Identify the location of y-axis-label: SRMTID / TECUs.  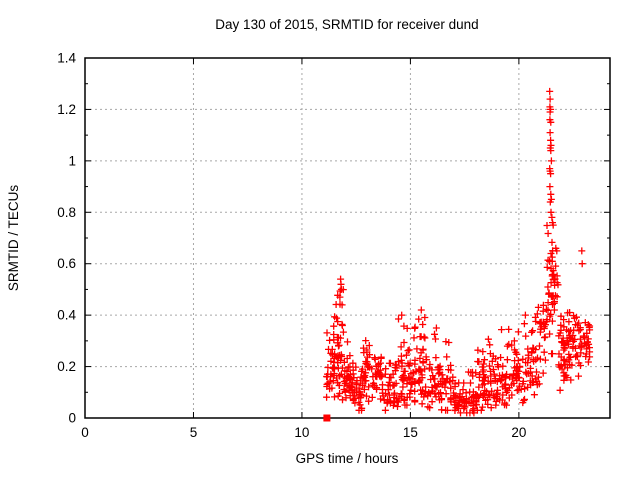
(13, 238).